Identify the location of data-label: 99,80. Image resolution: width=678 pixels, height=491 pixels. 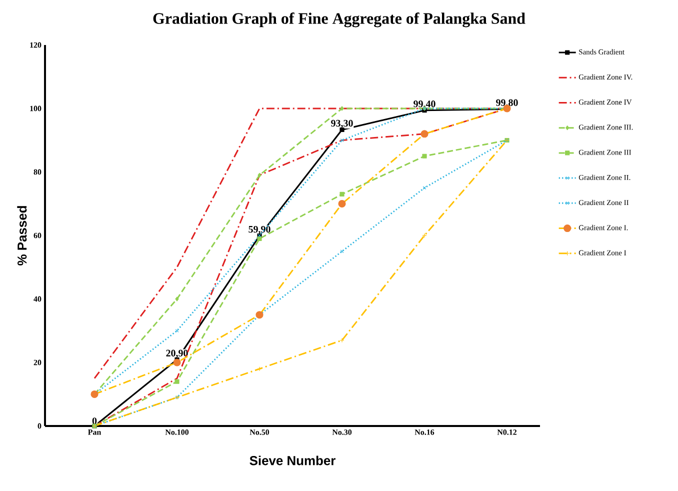
(507, 103).